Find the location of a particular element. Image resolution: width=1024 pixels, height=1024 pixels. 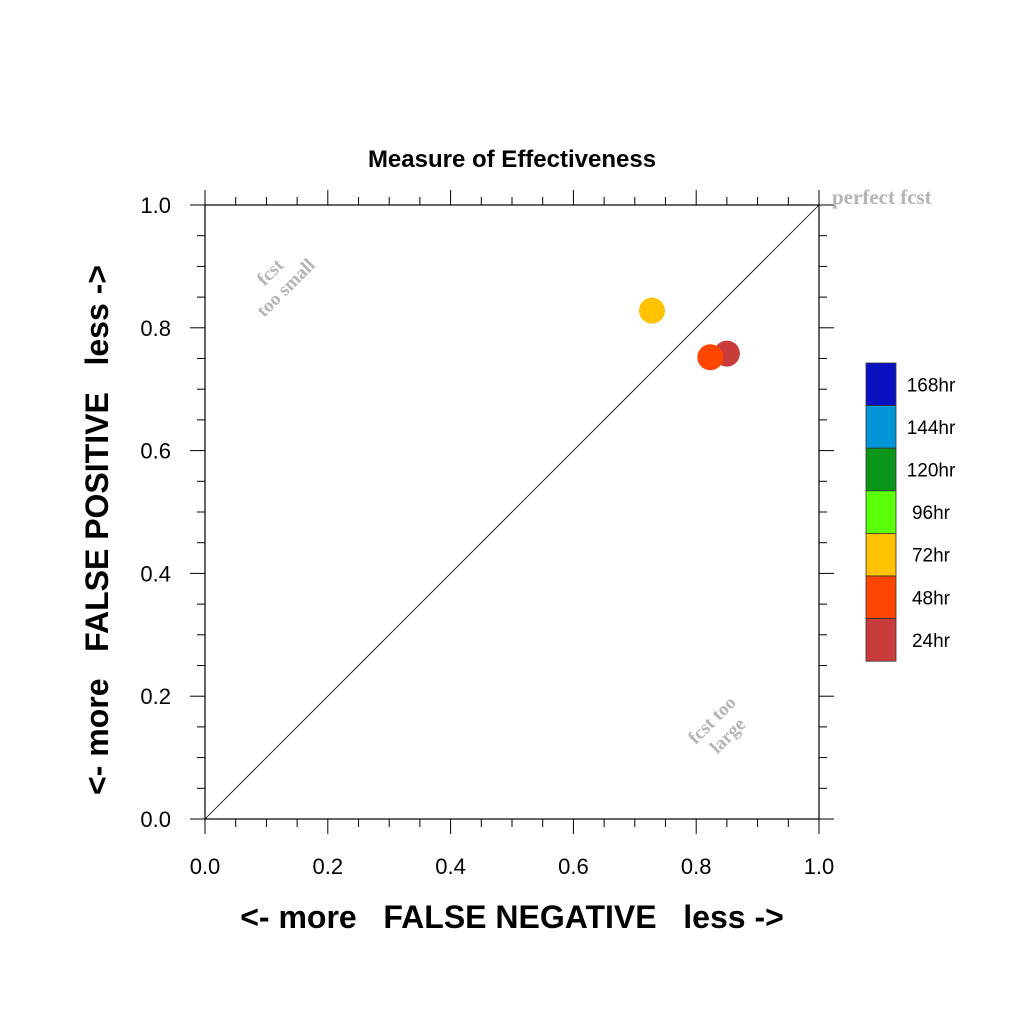

legend-label-144hr: 144hr is located at coordinates (931, 428).